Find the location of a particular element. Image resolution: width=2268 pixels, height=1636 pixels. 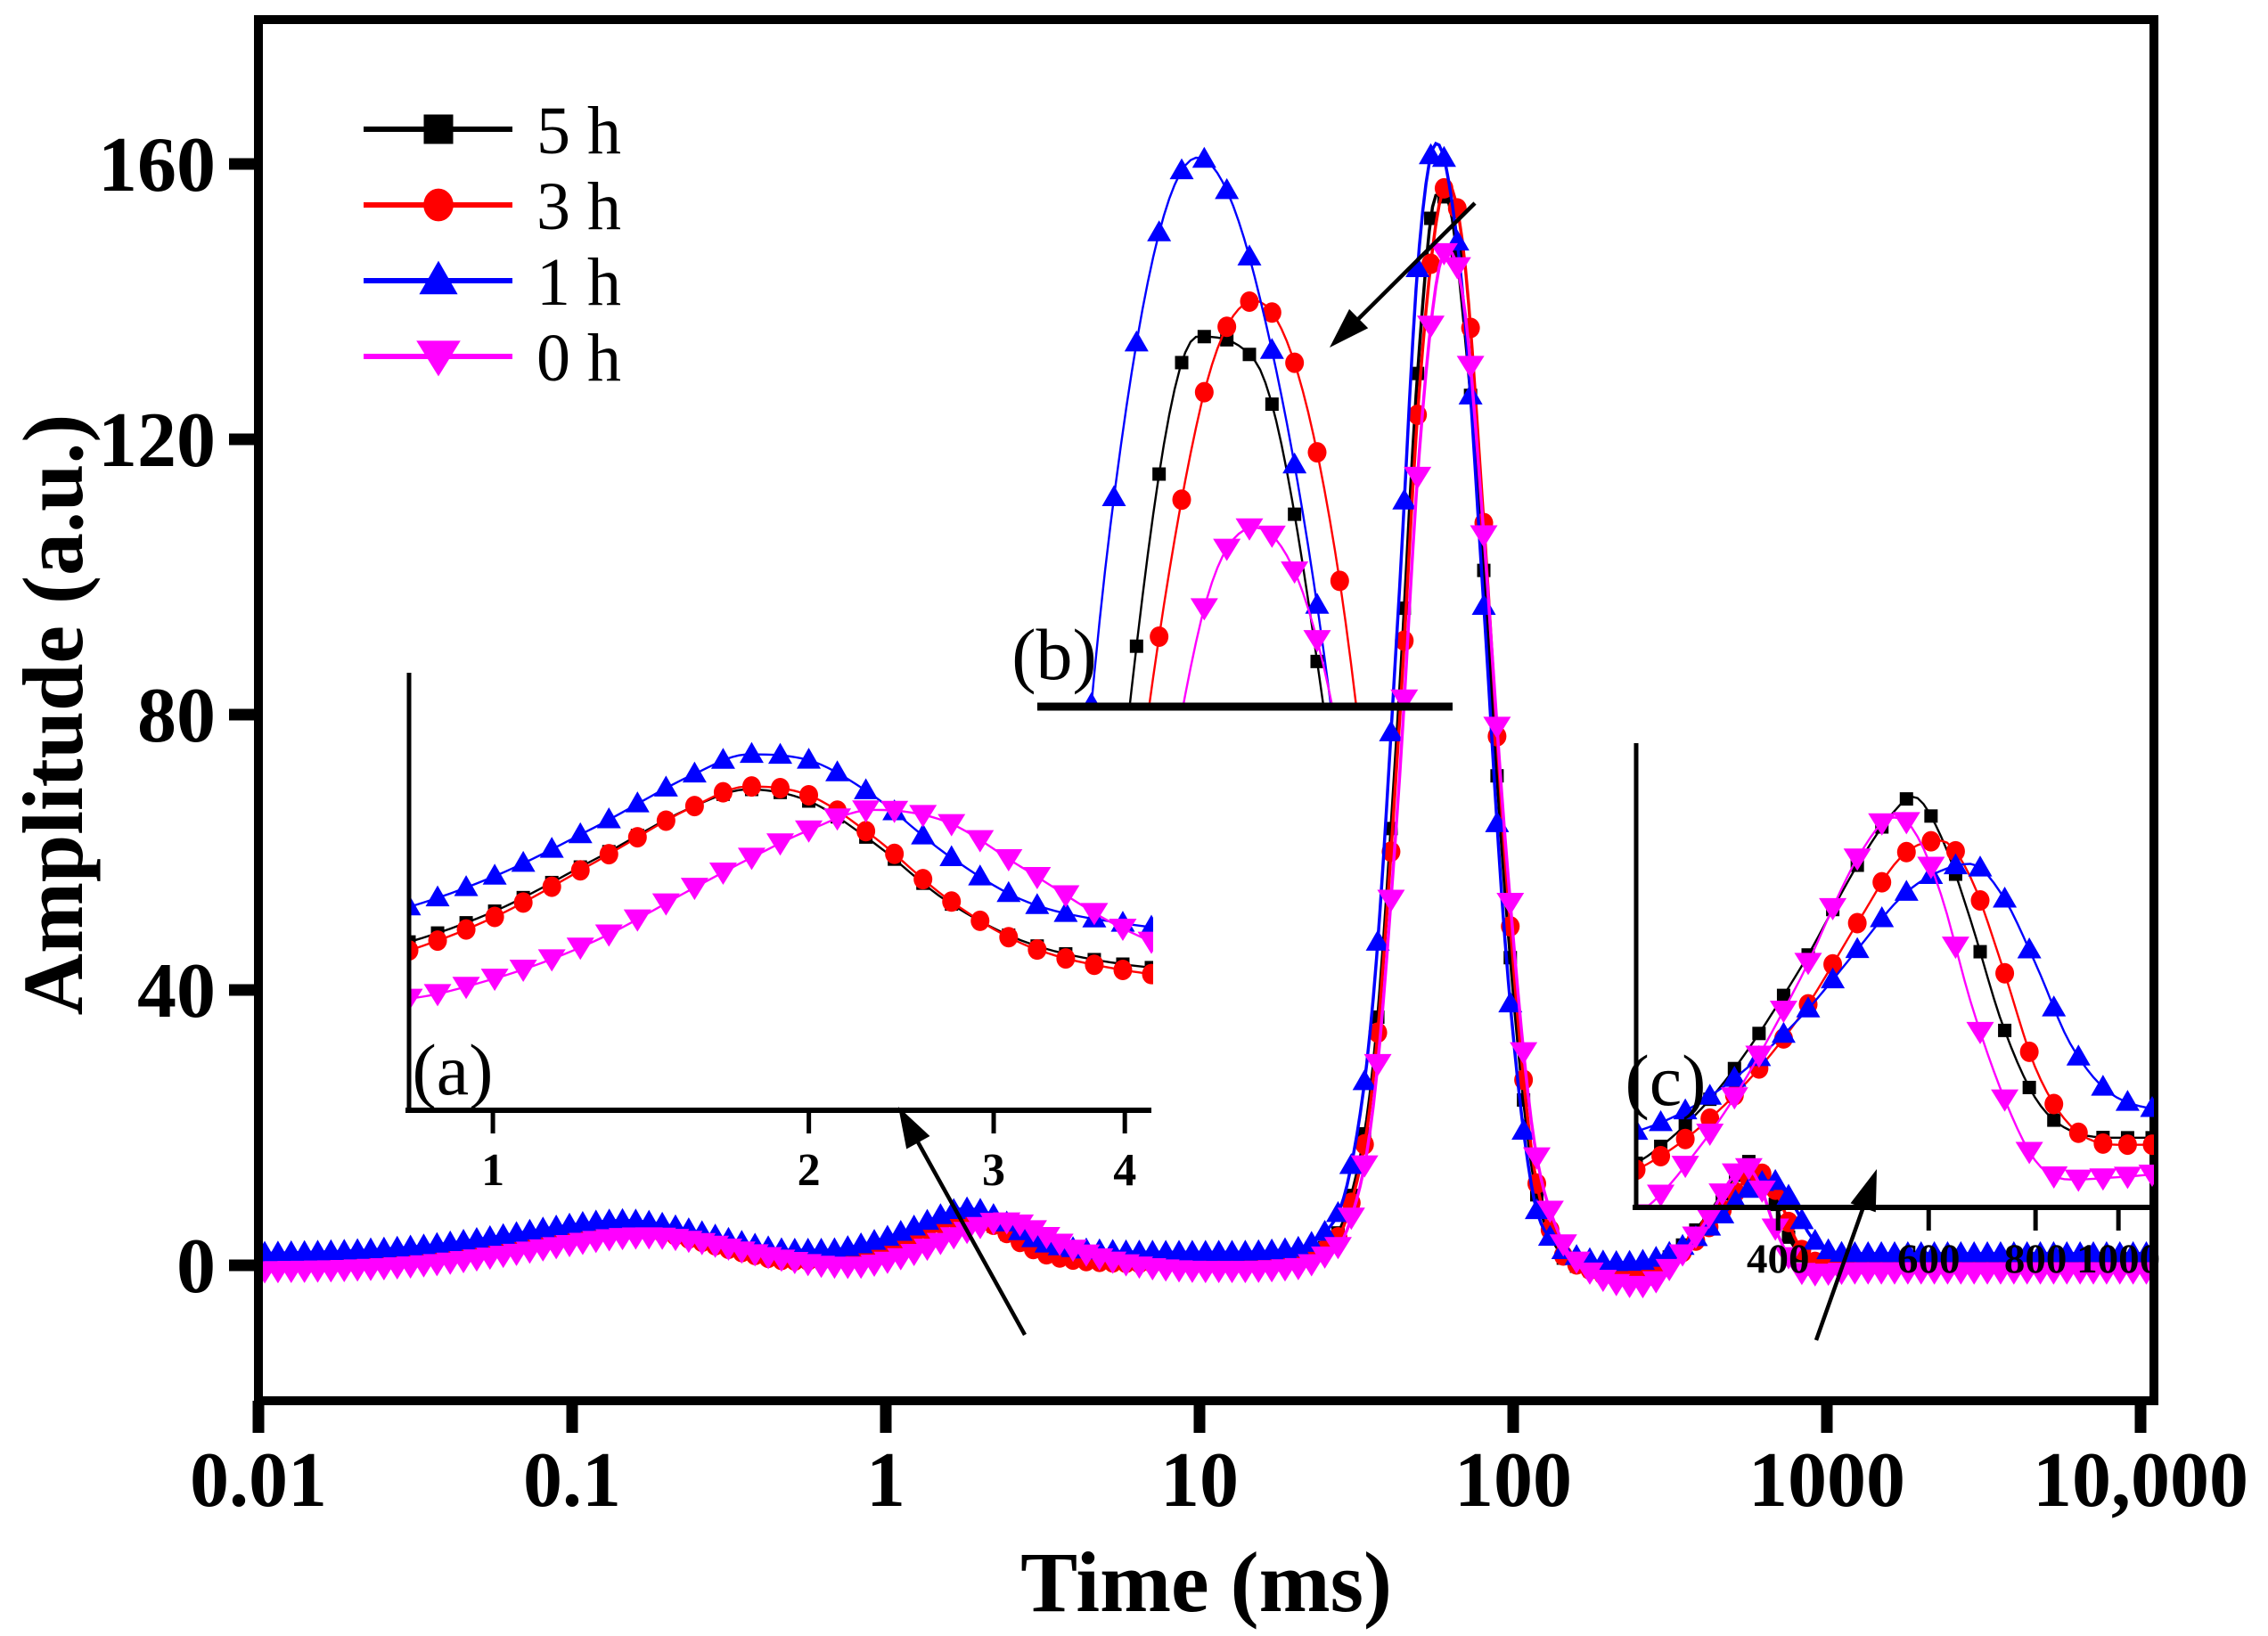

legend-label: 3 h is located at coordinates (578, 206).